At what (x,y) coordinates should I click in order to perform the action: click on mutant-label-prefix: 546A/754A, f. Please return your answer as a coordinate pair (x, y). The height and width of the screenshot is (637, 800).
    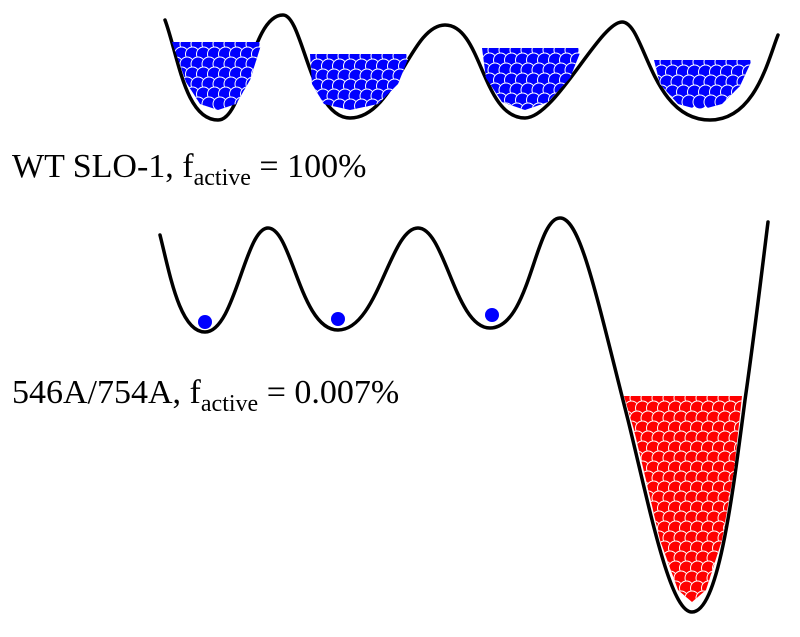
    Looking at the image, I should click on (107, 392).